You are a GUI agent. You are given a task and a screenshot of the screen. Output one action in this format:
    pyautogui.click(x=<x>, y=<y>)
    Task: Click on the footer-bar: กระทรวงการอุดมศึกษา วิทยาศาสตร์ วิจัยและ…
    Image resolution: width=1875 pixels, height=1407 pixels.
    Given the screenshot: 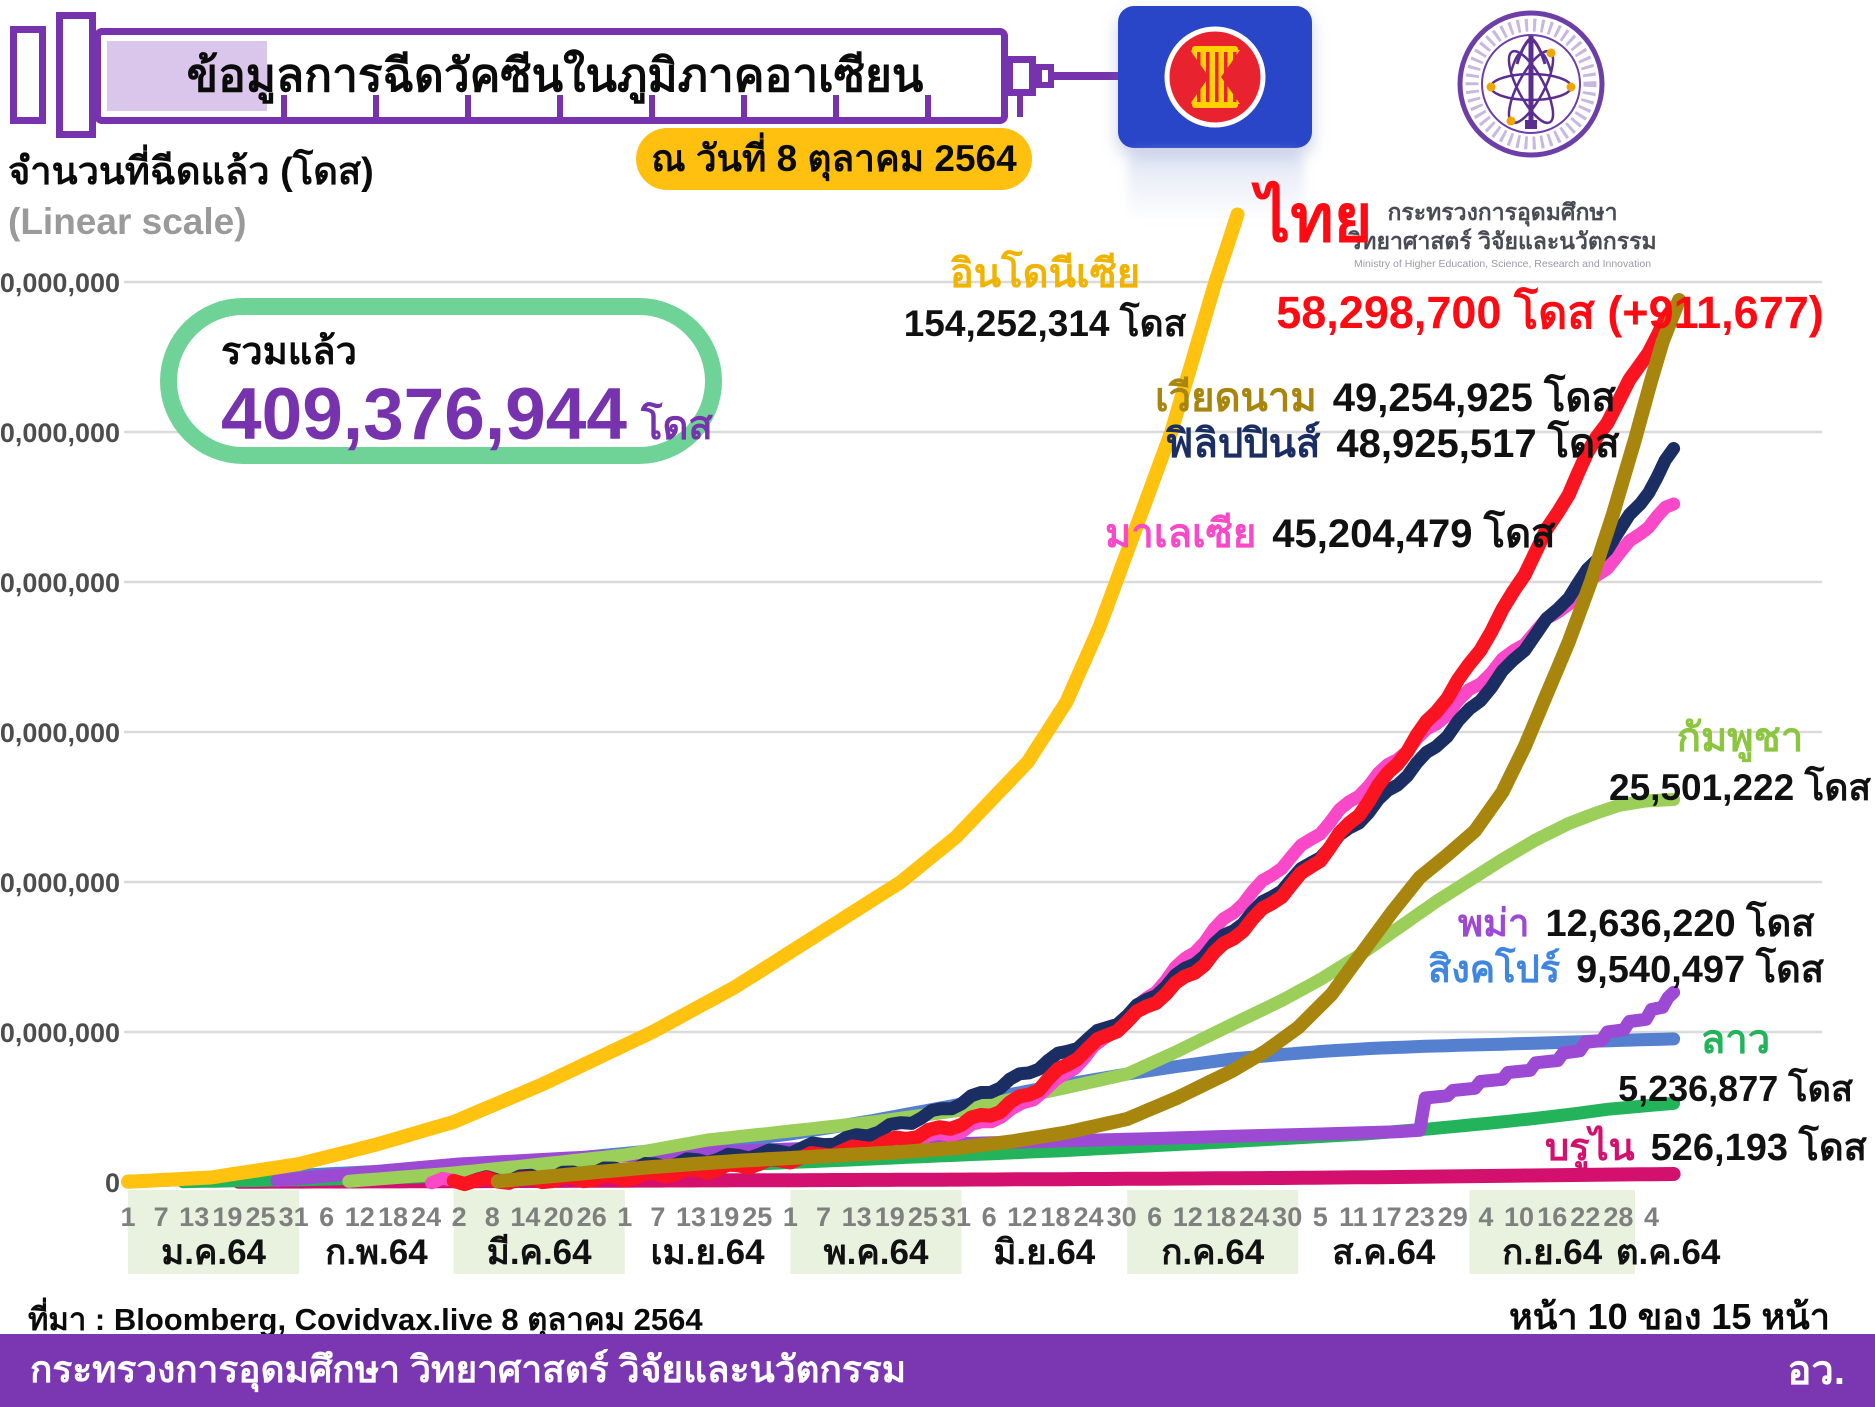 What is the action you would take?
    pyautogui.click(x=937, y=1370)
    